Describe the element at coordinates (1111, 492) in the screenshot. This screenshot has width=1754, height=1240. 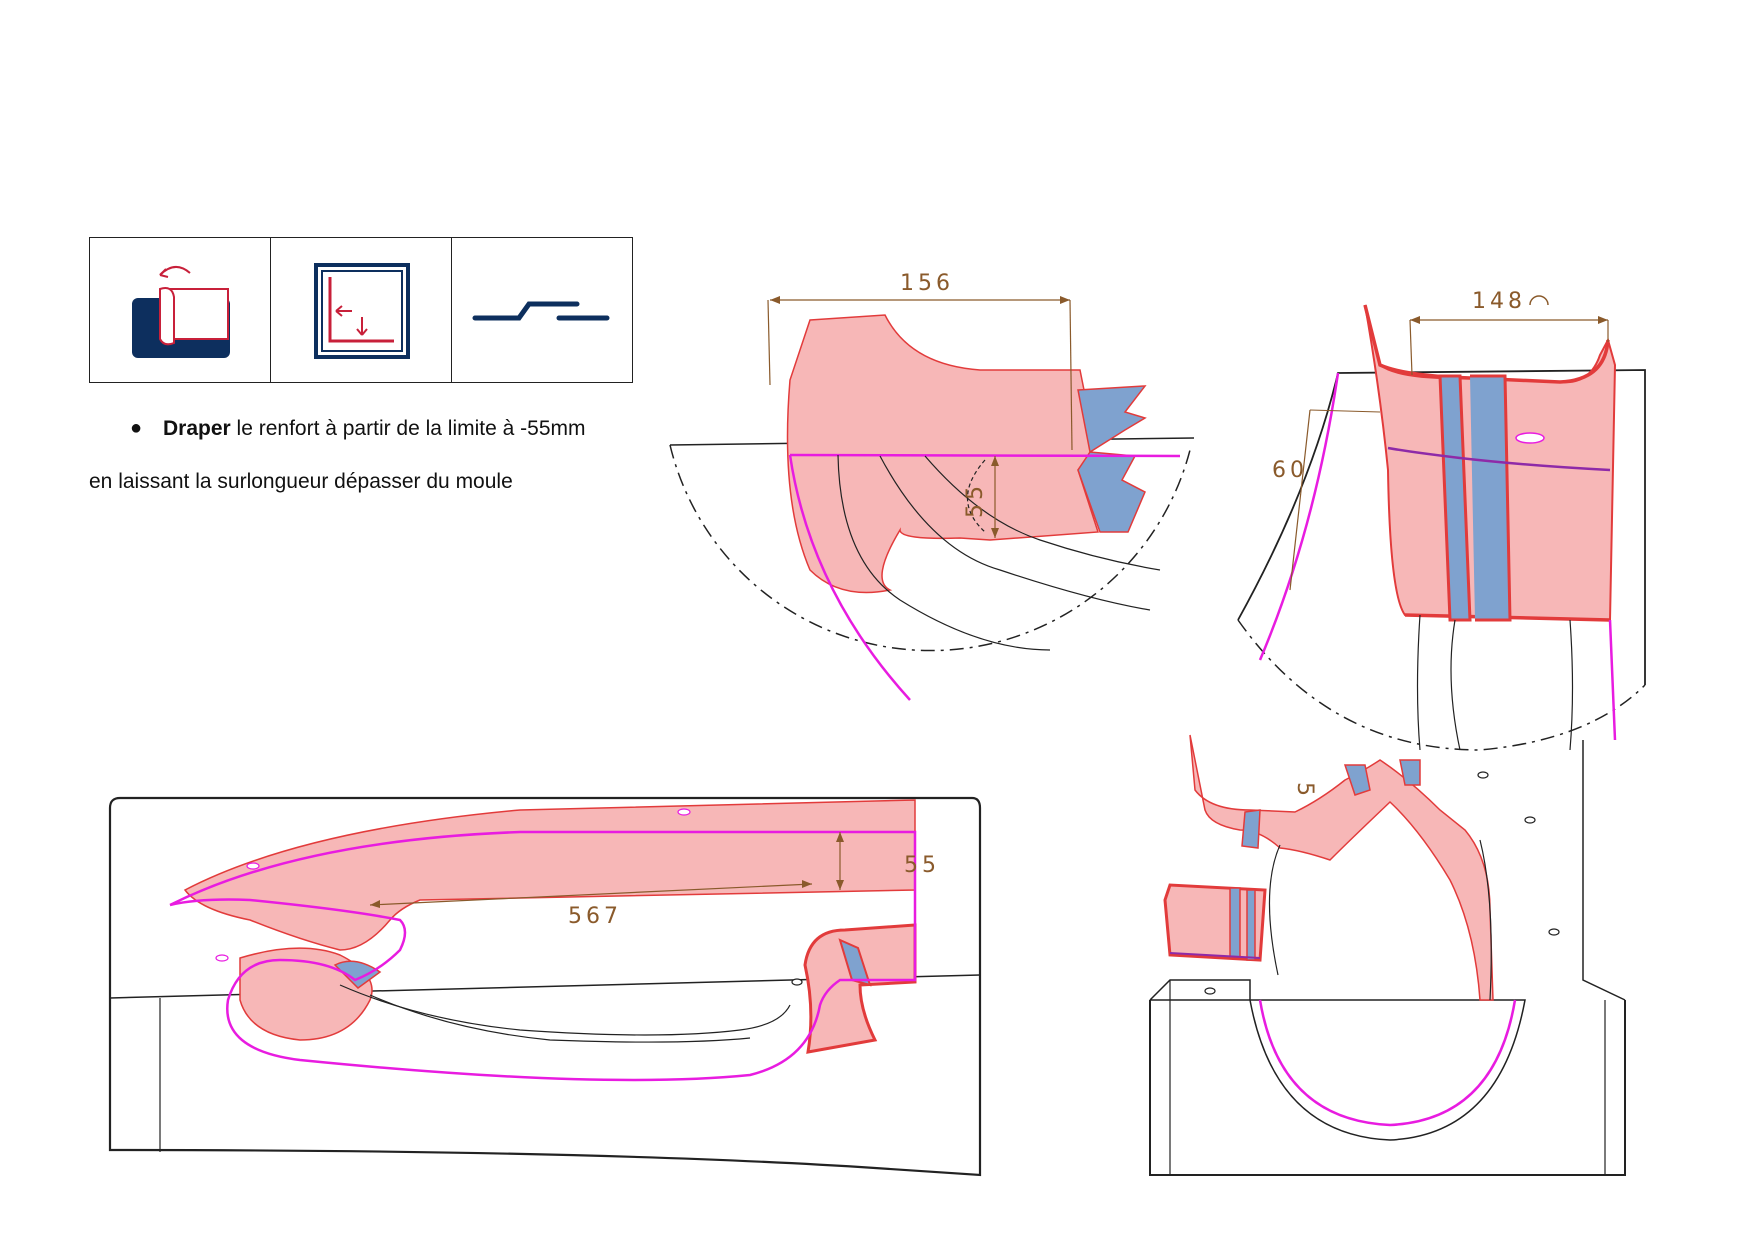
I see `overlap-band-lower` at that location.